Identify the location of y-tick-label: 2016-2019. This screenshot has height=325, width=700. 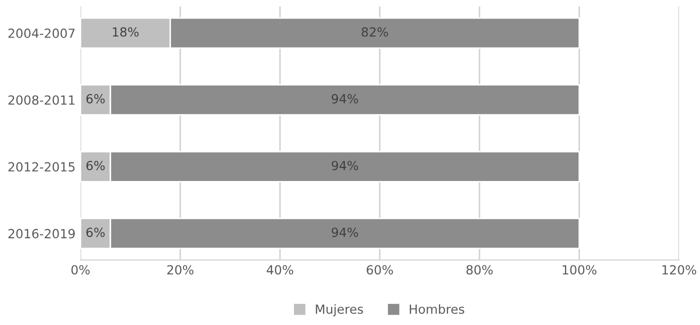
(41, 233).